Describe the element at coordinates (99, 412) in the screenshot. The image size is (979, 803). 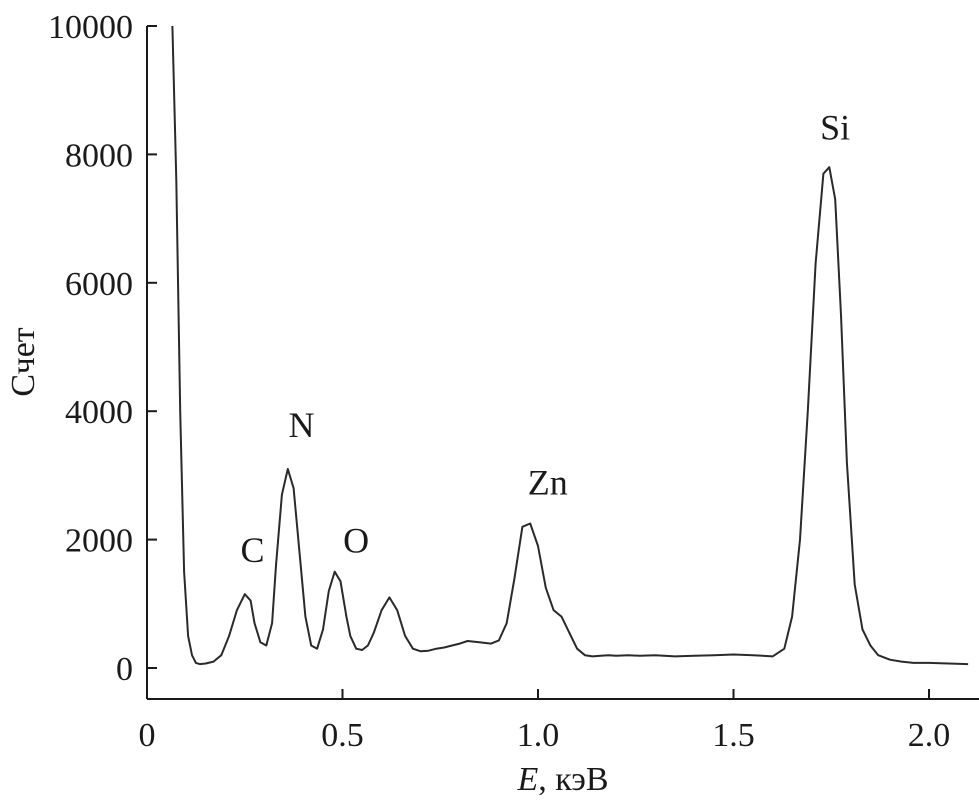
I see `y-tick-label: 4000` at that location.